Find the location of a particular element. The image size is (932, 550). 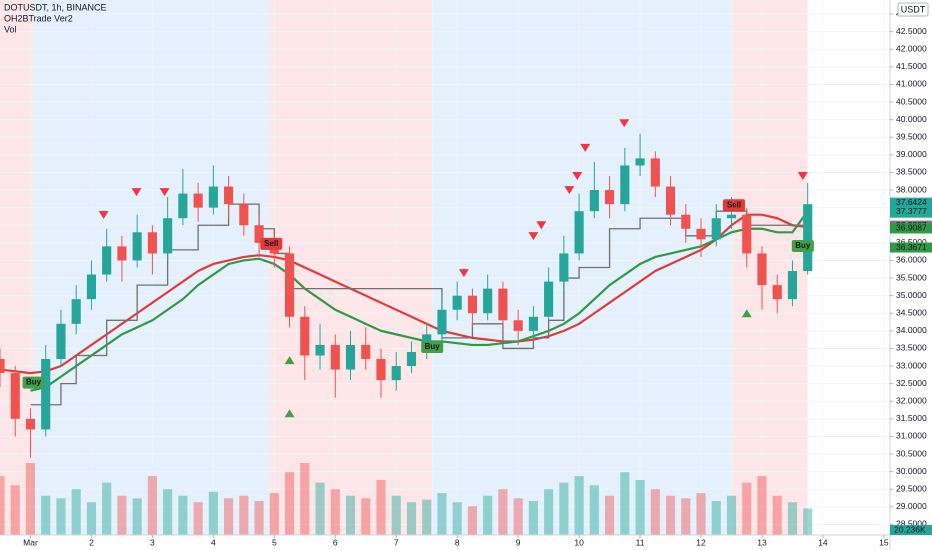

y-tick-label: 30.5000 is located at coordinates (911, 453).